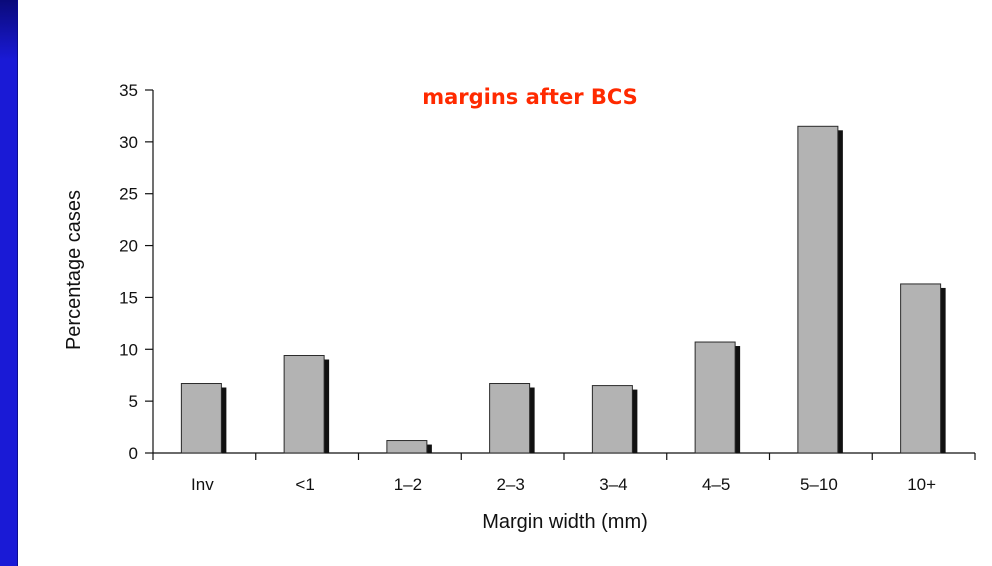  What do you see at coordinates (74, 270) in the screenshot?
I see `y-axis-label: Percentage cases` at bounding box center [74, 270].